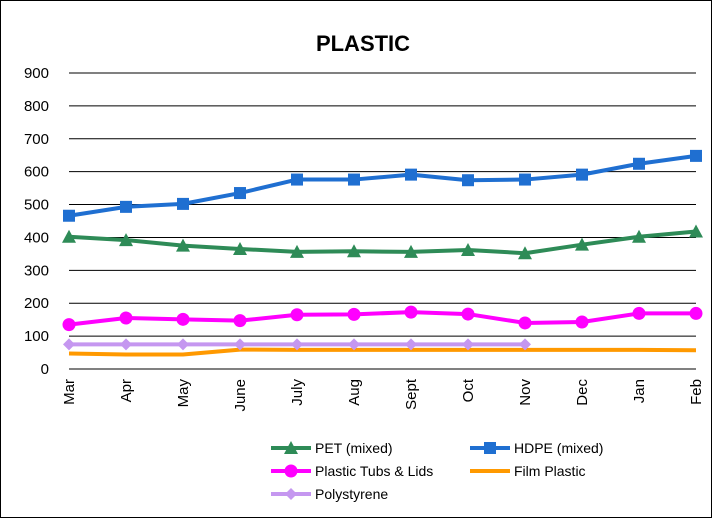 This screenshot has width=712, height=519. I want to click on legend-label: Plastic Tubs & Lids, so click(374, 471).